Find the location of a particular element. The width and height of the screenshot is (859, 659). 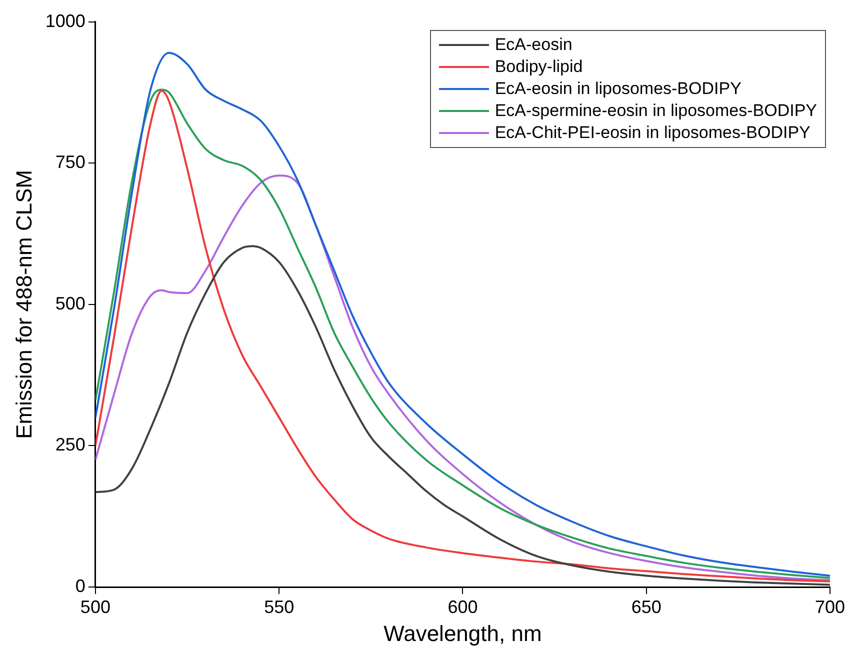

x-tick-label: 600 is located at coordinates (463, 606).